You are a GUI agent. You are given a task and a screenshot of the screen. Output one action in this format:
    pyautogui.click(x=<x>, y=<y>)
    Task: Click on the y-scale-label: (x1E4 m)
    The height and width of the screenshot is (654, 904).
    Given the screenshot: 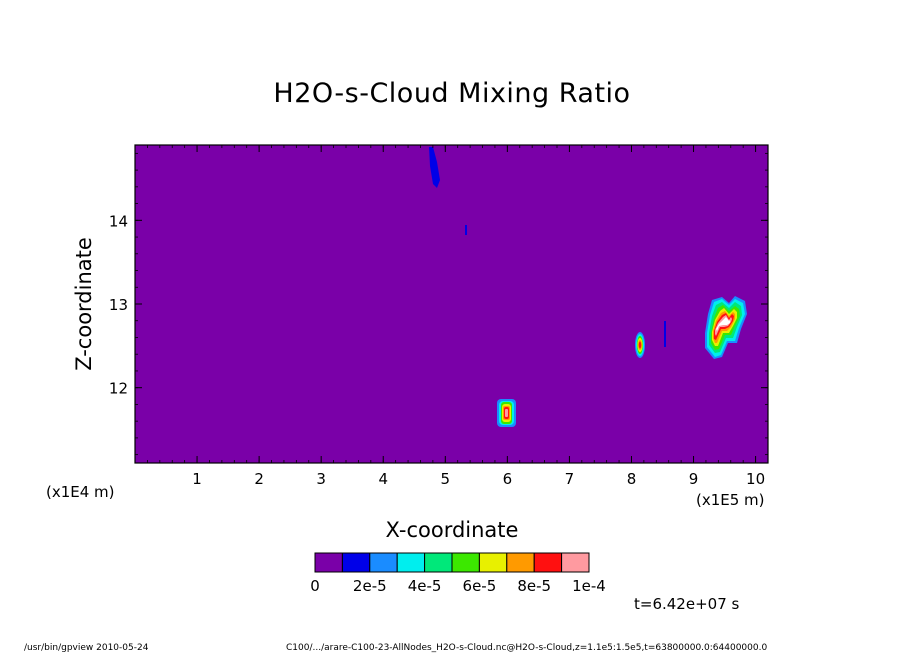 What is the action you would take?
    pyautogui.click(x=80, y=492)
    